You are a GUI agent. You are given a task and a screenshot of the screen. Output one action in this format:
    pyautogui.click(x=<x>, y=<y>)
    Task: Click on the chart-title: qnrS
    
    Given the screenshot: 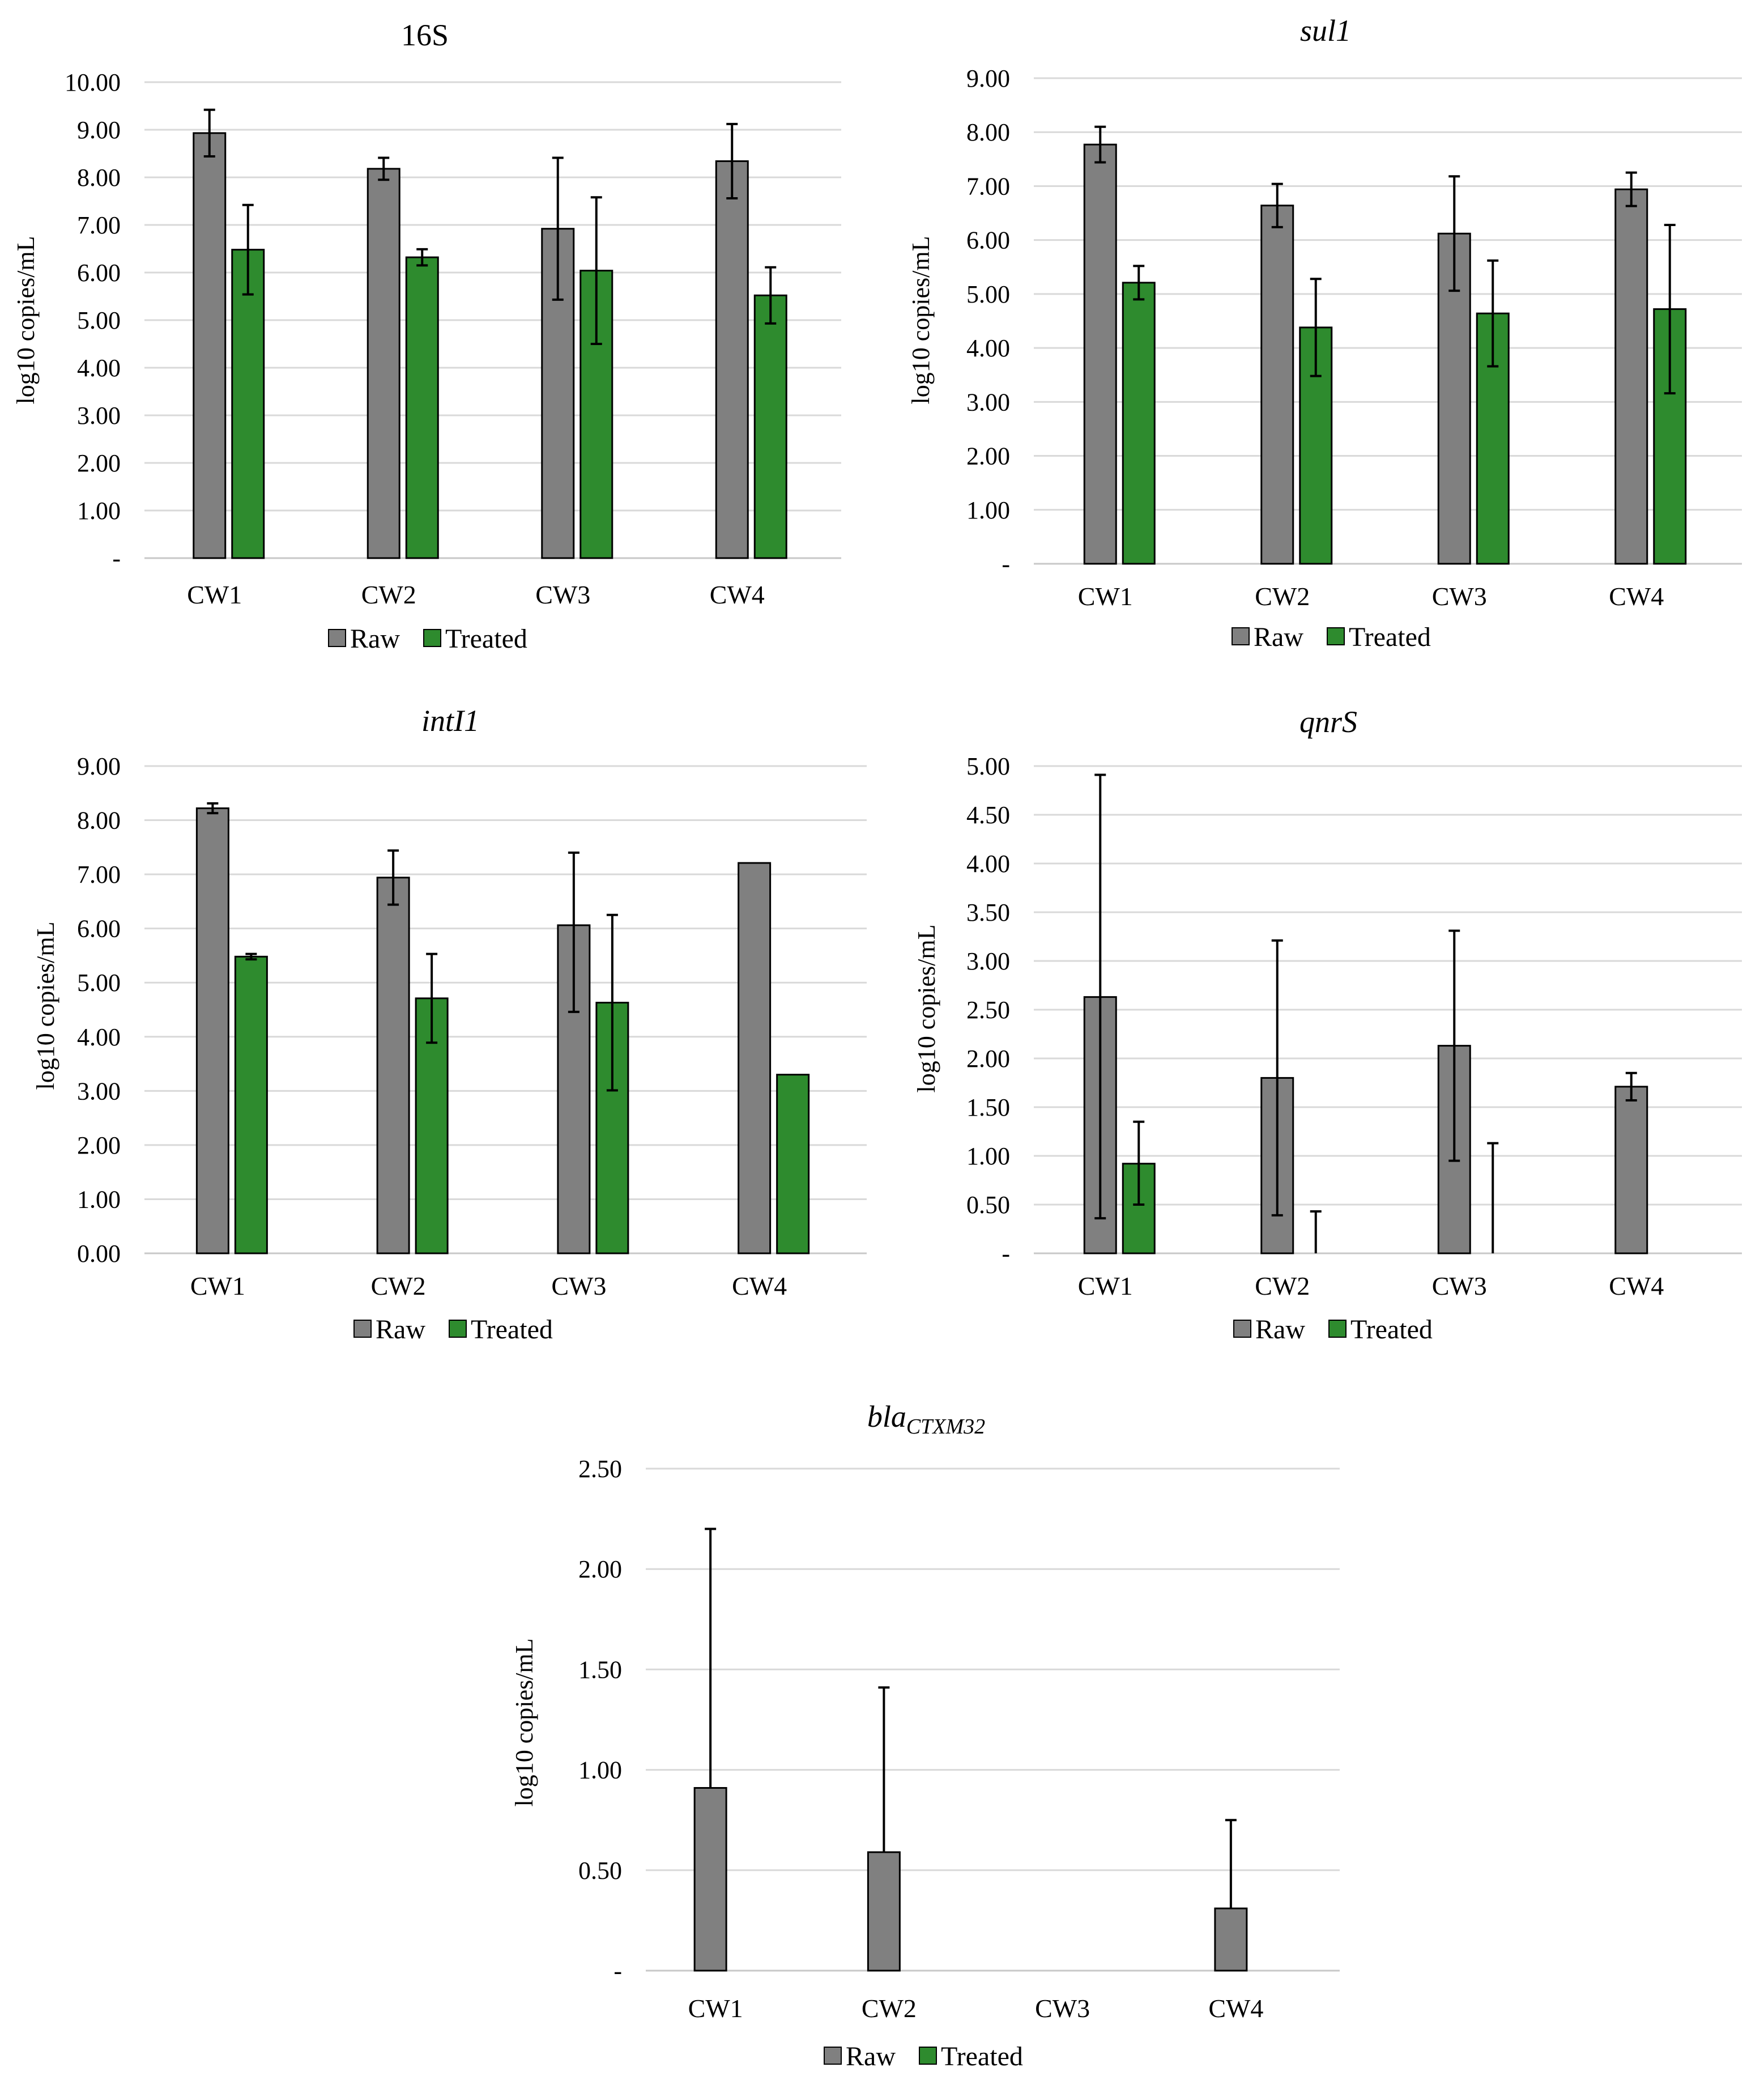 What is the action you would take?
    pyautogui.click(x=1328, y=722)
    